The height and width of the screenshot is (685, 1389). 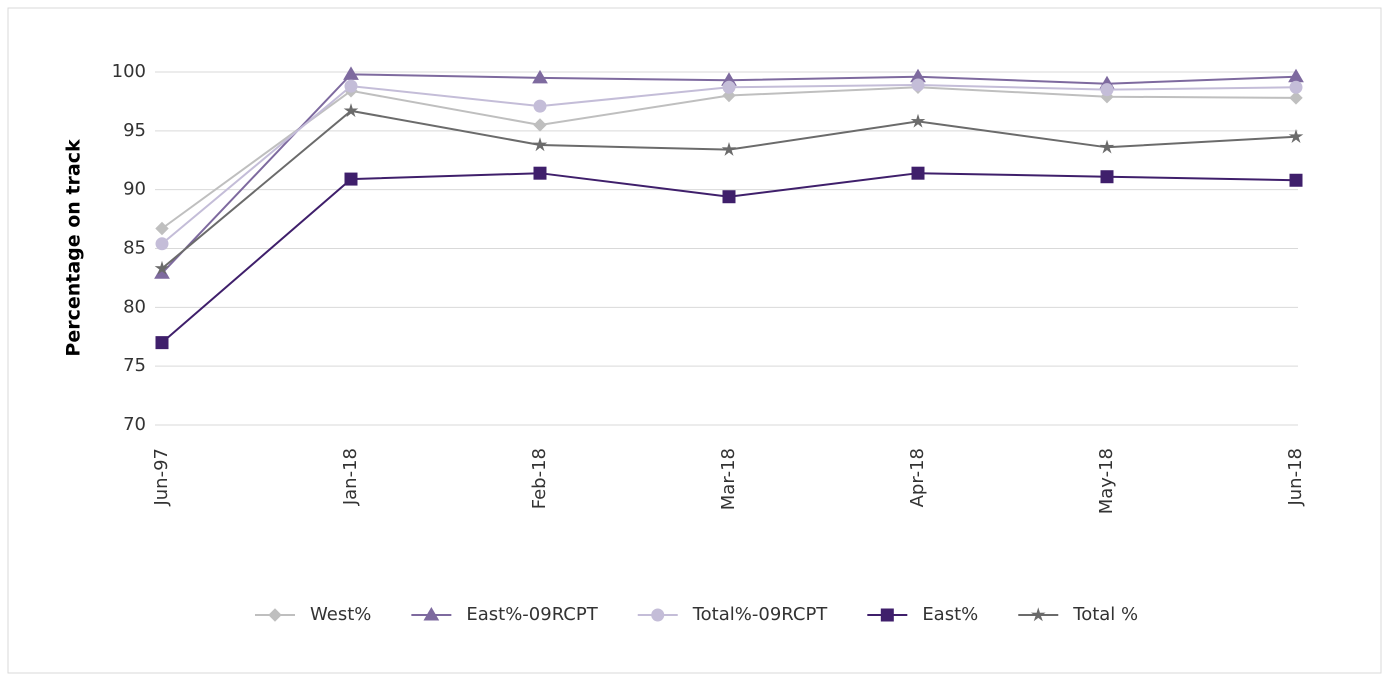 I want to click on x-tick-label: Feb-18, so click(x=539, y=478).